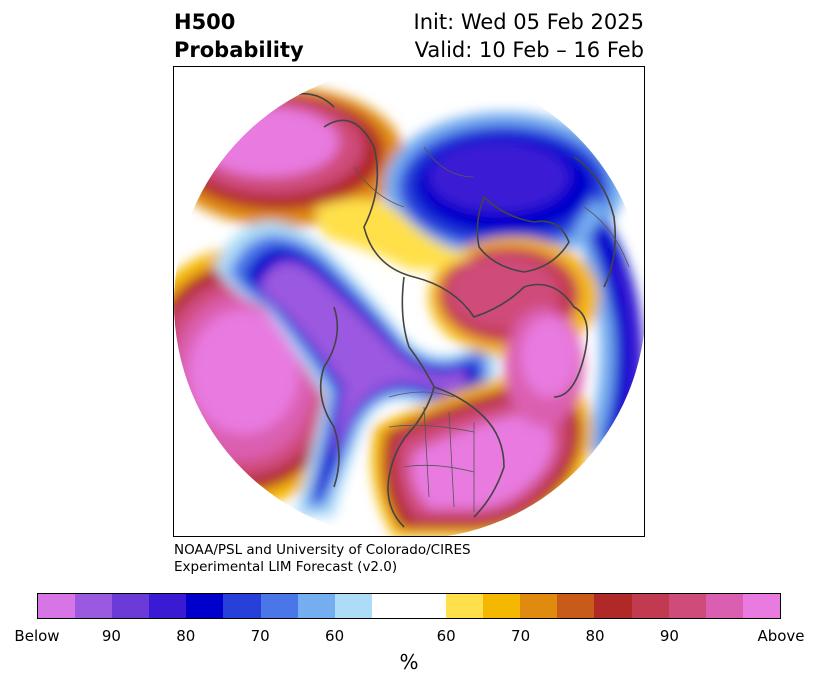  I want to click on colorbar-unit: %, so click(409, 662).